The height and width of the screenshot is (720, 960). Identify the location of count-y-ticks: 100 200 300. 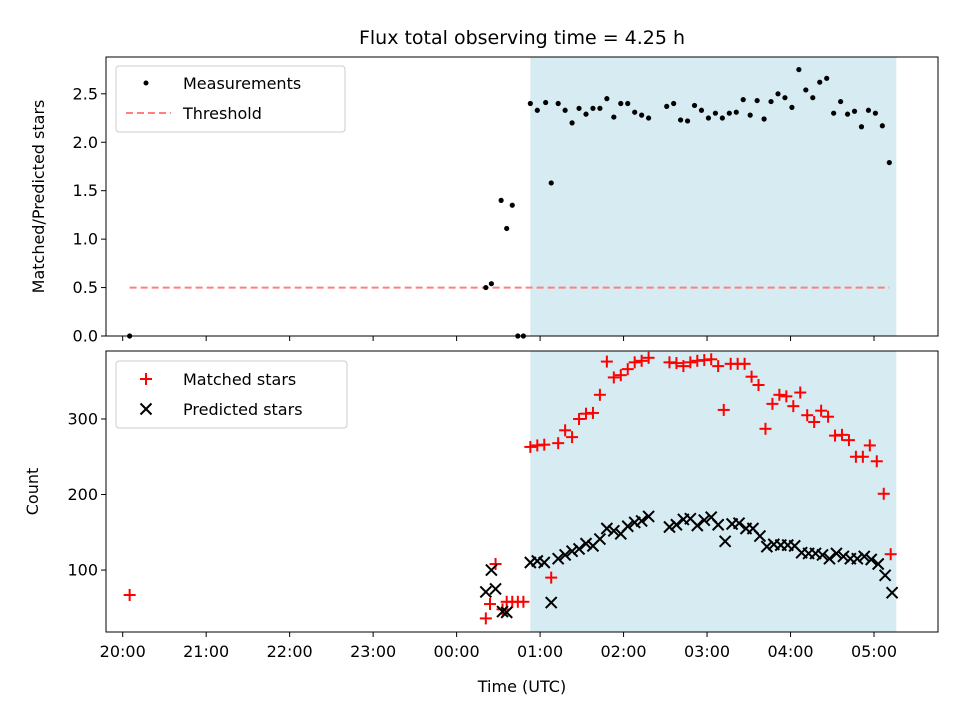
(86, 494).